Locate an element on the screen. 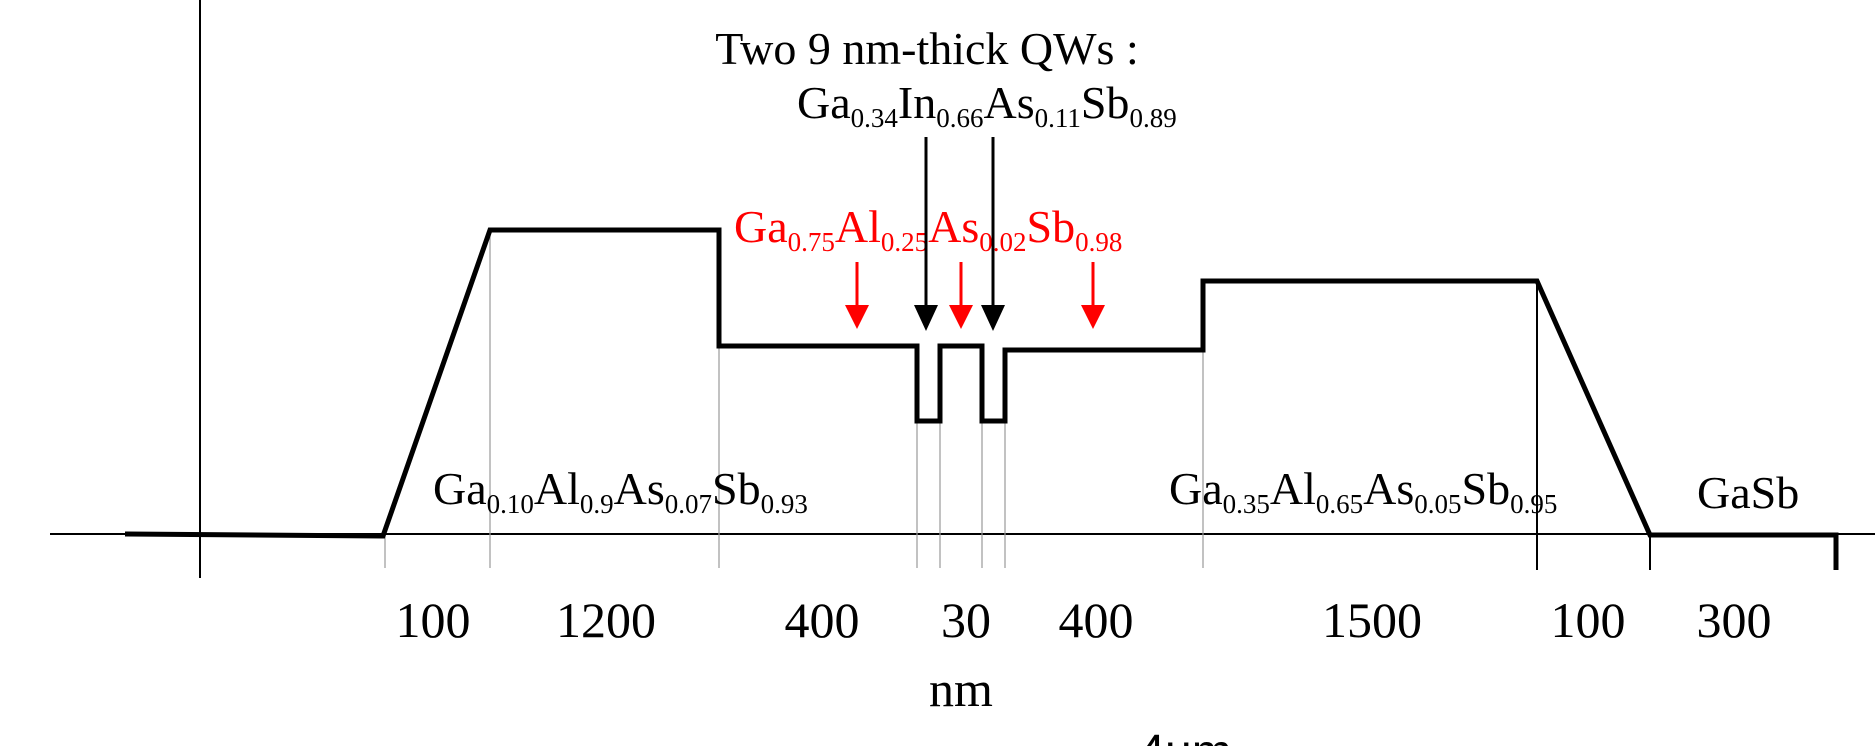 This screenshot has width=1875, height=746. right-cladding-composition: Ga0.35Al0.65As0.05Sb0.95 is located at coordinates (1363, 491).